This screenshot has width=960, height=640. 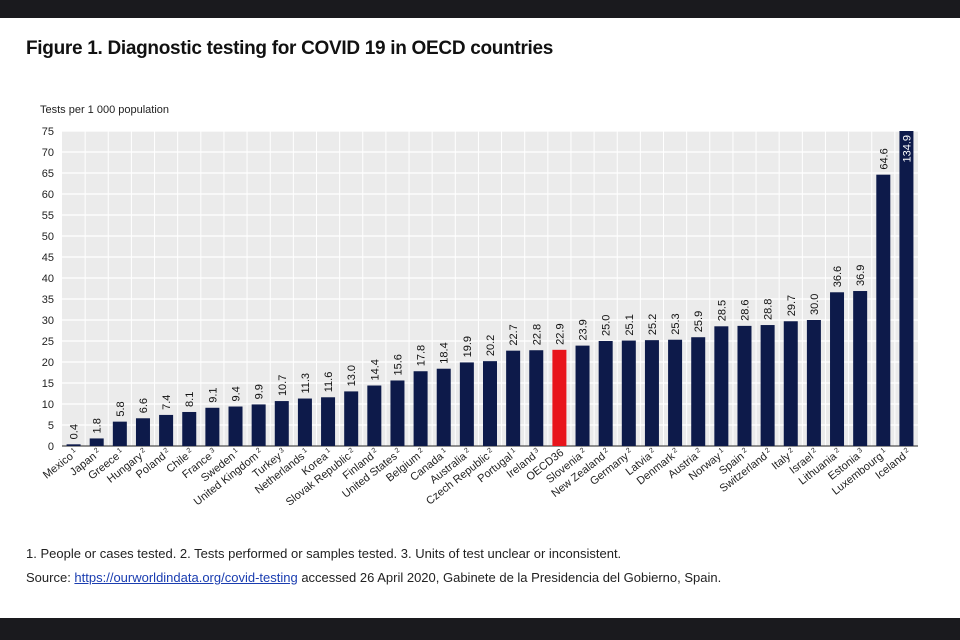 I want to click on y-tick-label: 75, so click(x=48, y=132).